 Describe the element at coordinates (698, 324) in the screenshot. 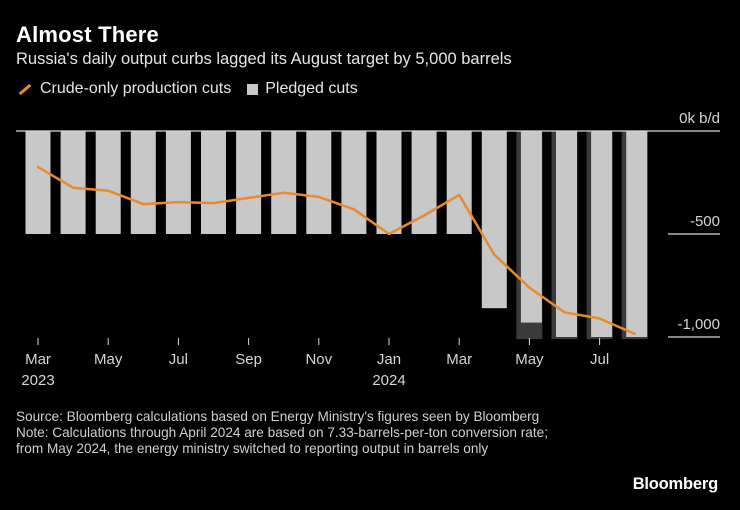

I see `y-tick-label: -1,000` at that location.